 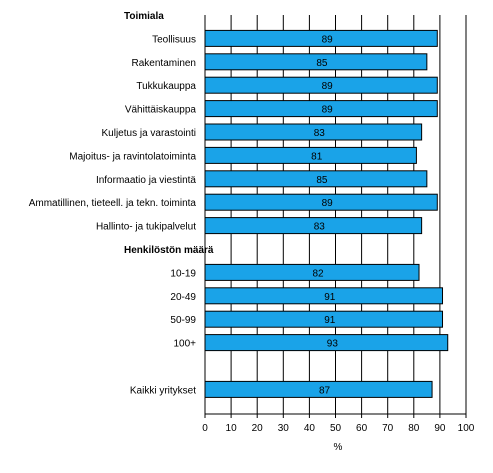 I want to click on bar-value-label: 93, so click(x=333, y=344).